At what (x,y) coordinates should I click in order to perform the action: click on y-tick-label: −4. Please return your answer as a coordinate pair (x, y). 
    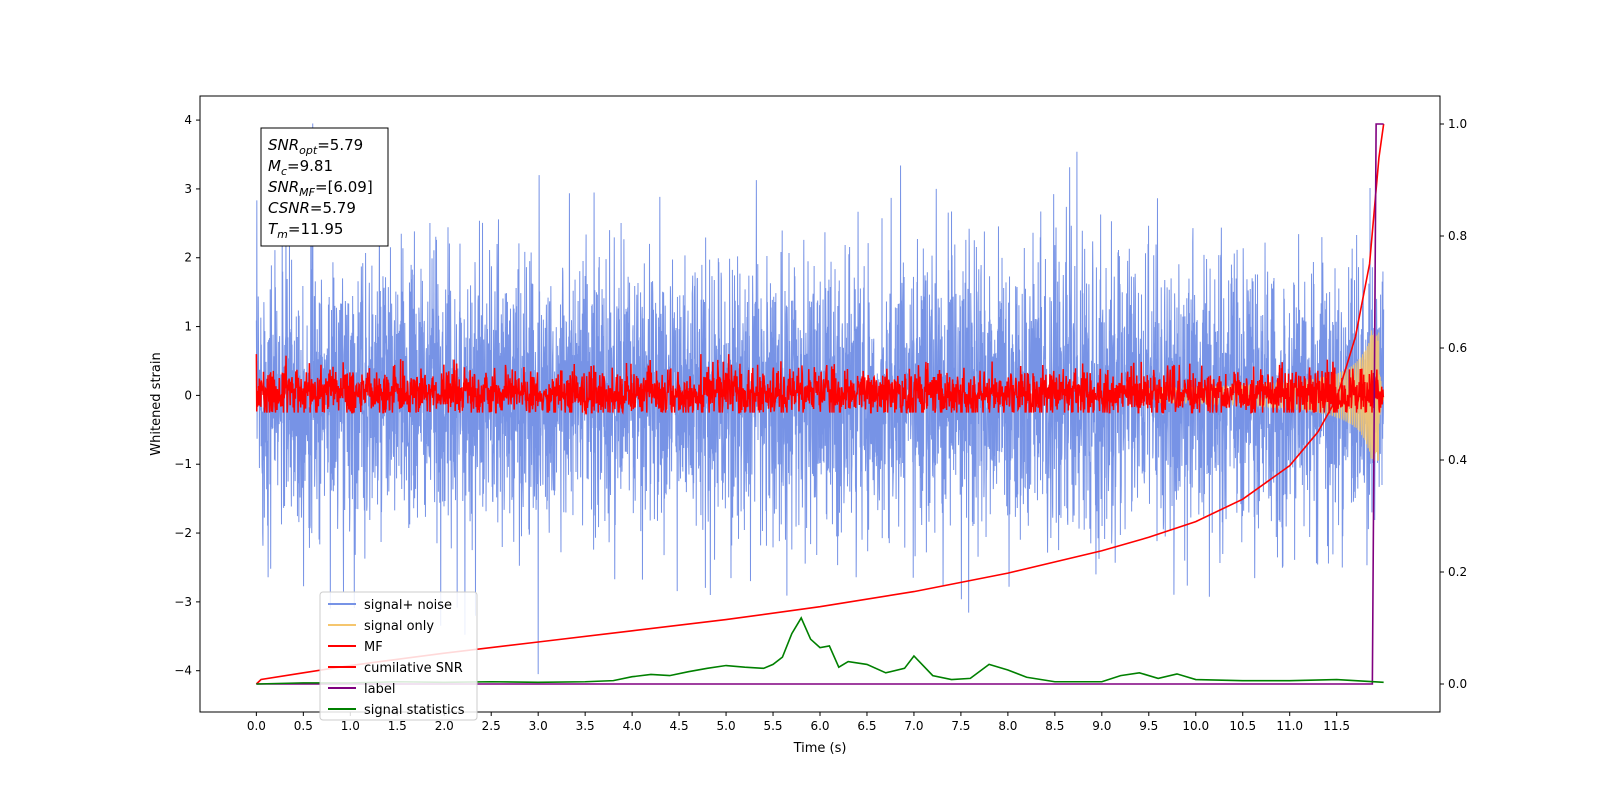
    Looking at the image, I should click on (183, 671).